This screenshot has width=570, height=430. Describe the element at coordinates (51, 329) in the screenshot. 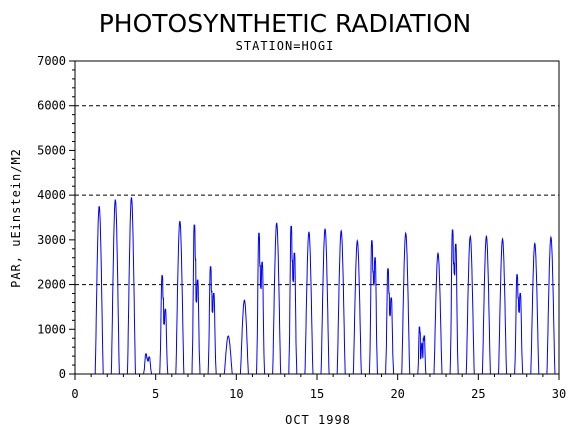

I see `y-tick-label: 1000` at that location.